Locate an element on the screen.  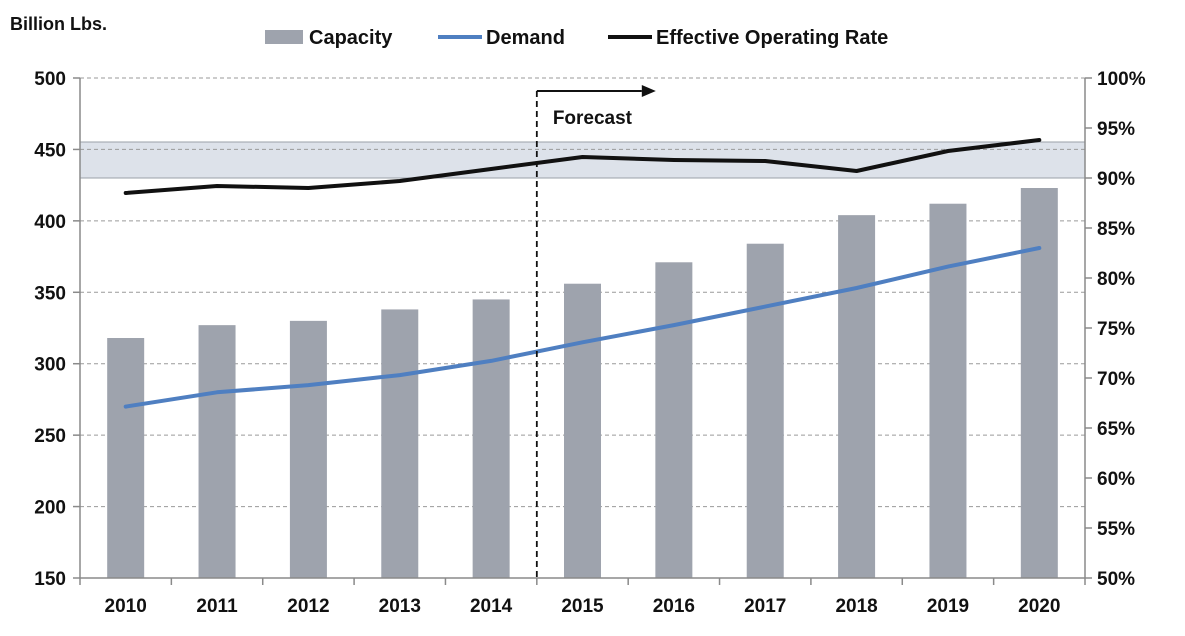
operating-rate-point-2016 is located at coordinates (674, 160).